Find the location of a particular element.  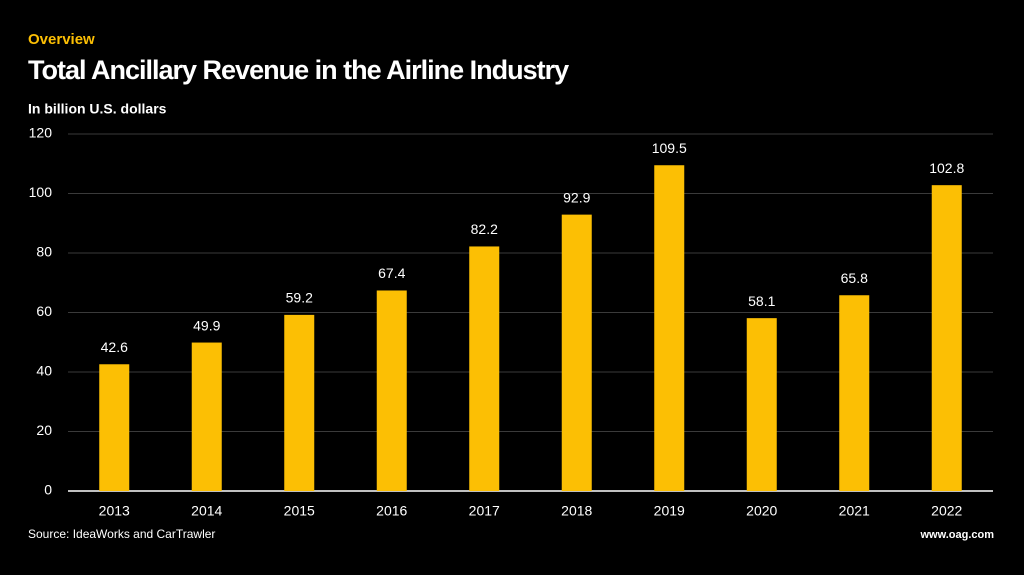

value-label: 102.8 is located at coordinates (946, 168).